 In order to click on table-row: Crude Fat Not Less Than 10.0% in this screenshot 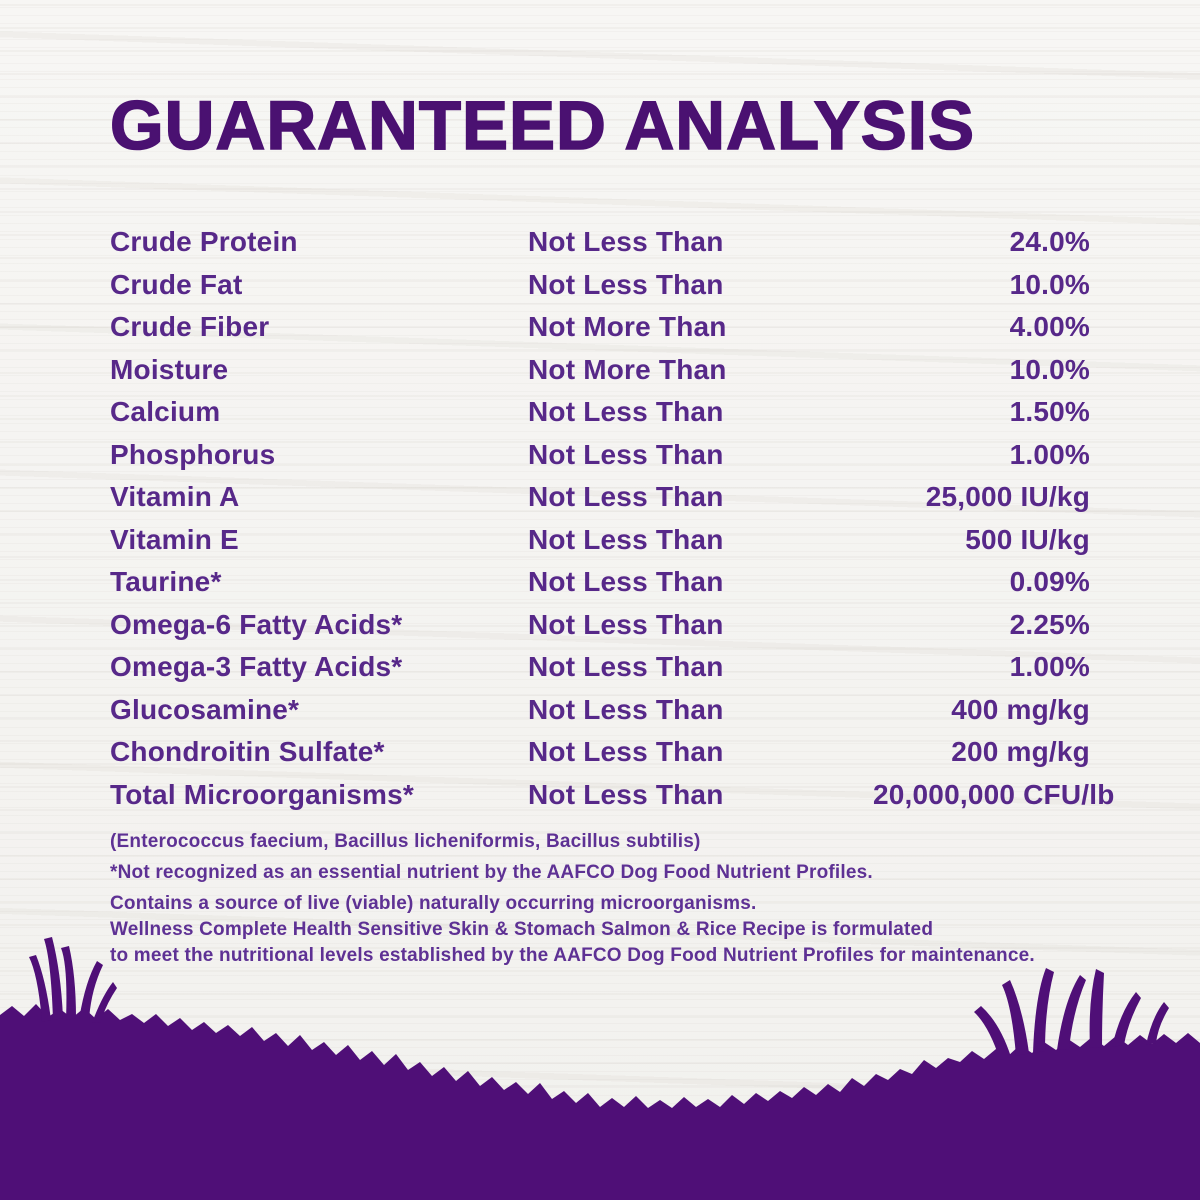, I will do `click(600, 285)`.